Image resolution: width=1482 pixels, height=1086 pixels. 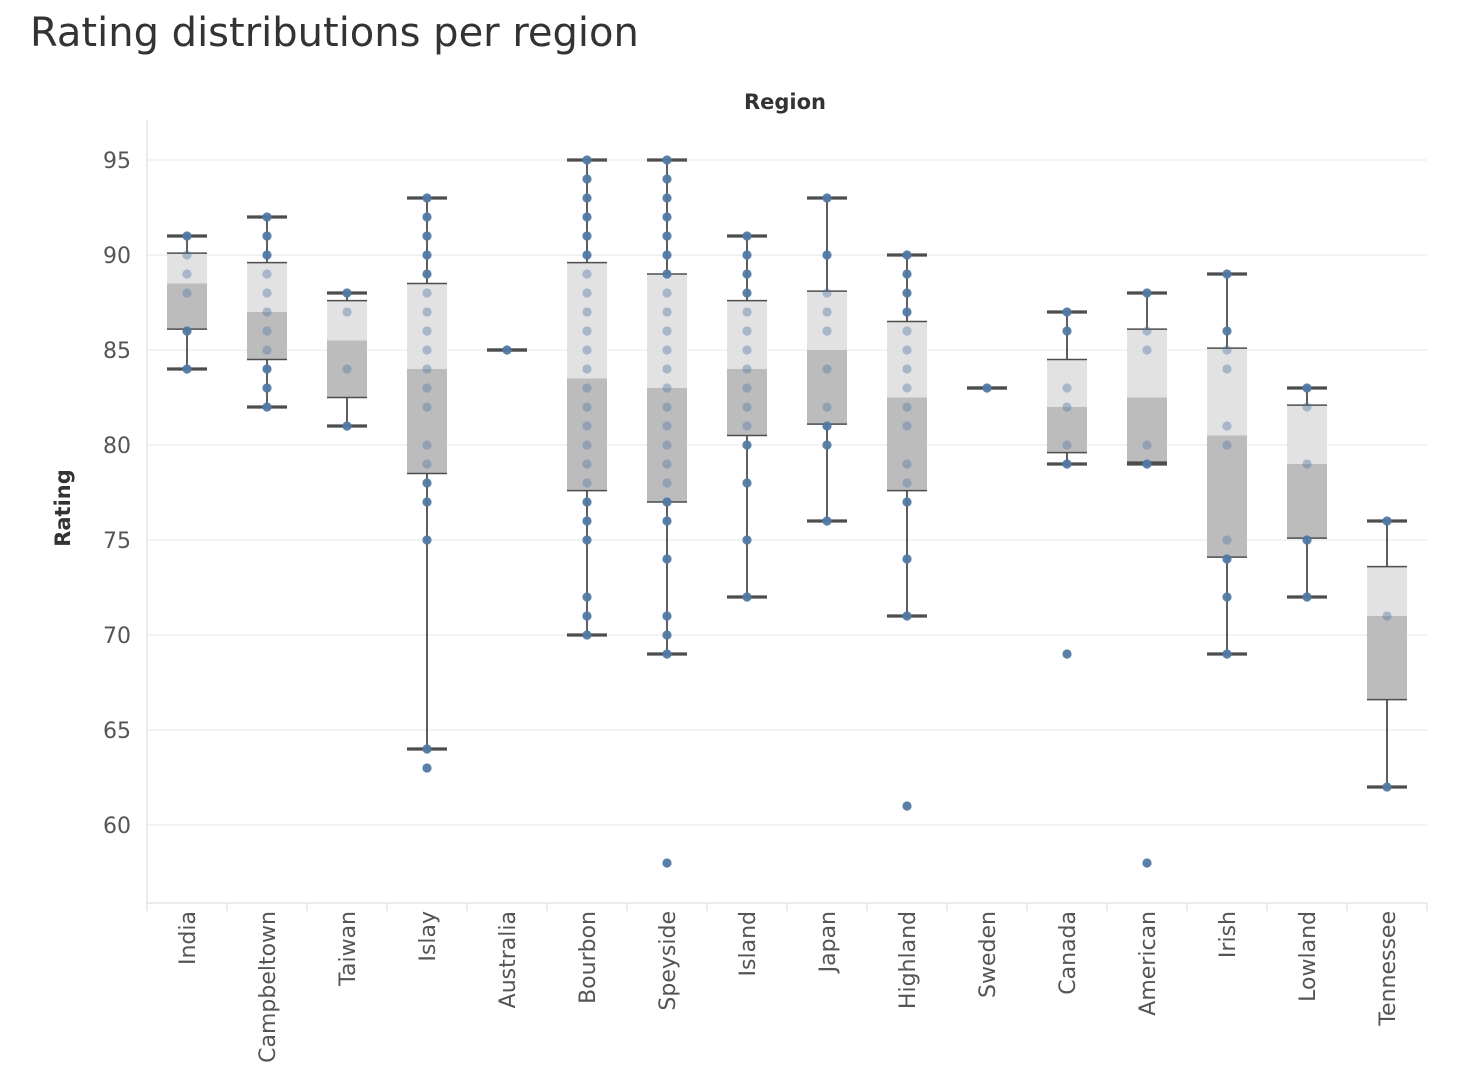 I want to click on x-tick-label: Highland, so click(x=908, y=960).